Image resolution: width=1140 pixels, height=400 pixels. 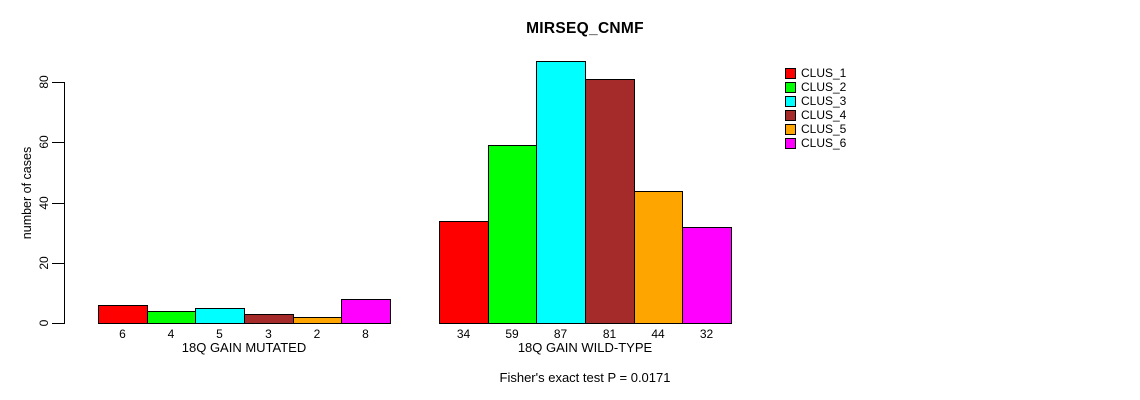 I want to click on legend-item: CLUS_4, so click(x=815, y=115).